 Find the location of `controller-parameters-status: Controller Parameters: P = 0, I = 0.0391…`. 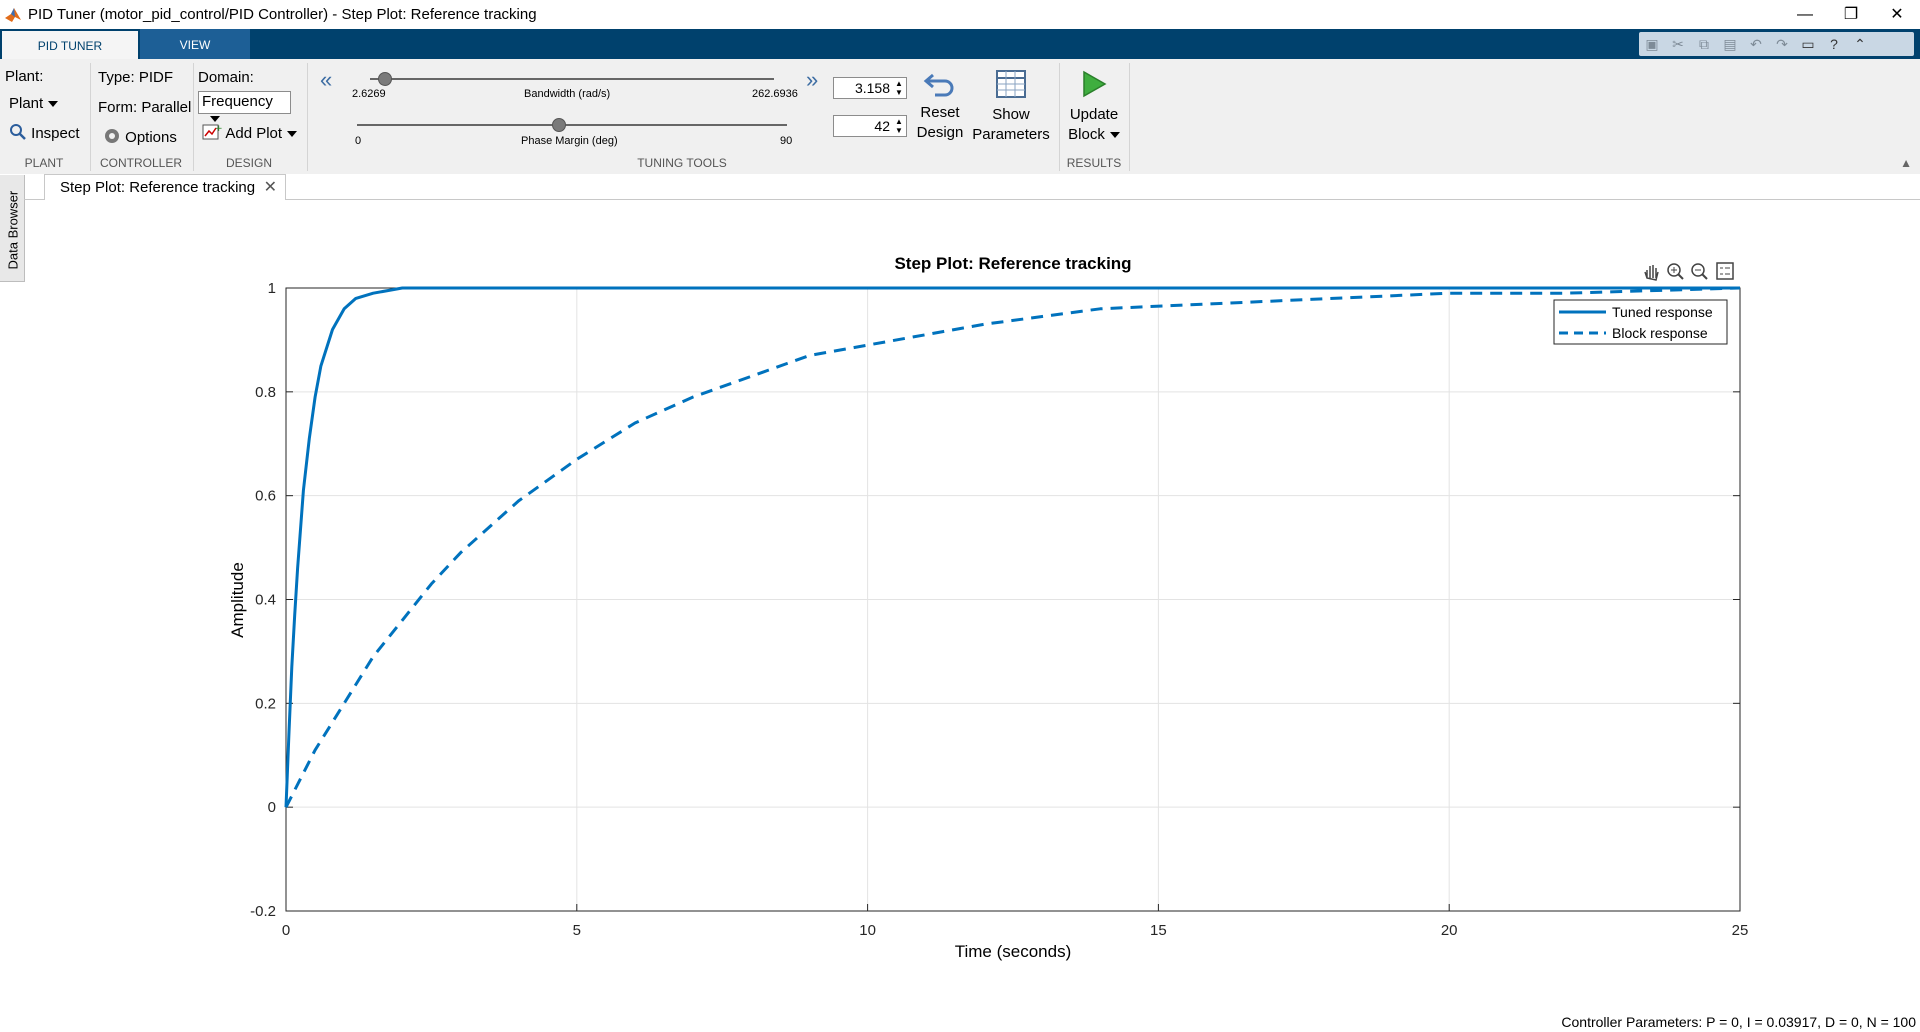

controller-parameters-status: Controller Parameters: P = 0, I = 0.0391… is located at coordinates (1738, 1022).